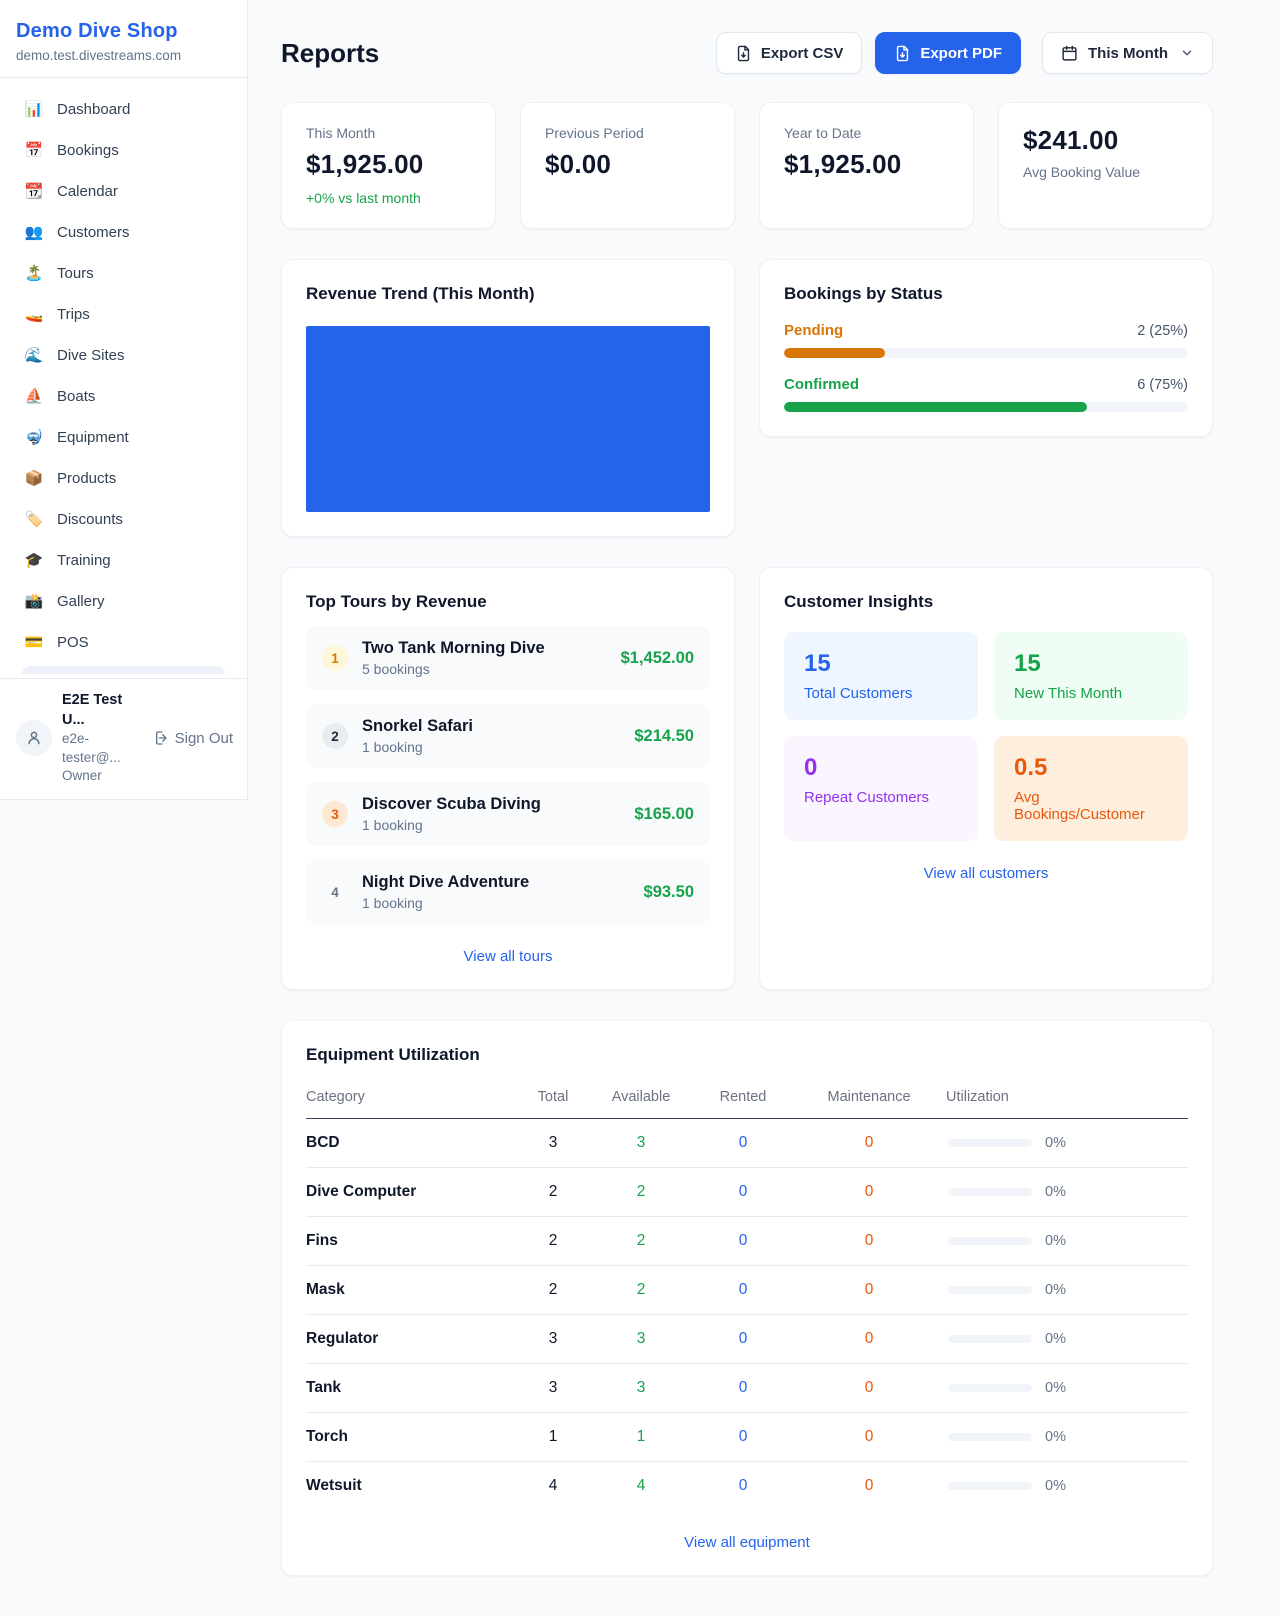 The image size is (1280, 1616). Describe the element at coordinates (34, 437) in the screenshot. I see `equipment-icon: 🤿` at that location.